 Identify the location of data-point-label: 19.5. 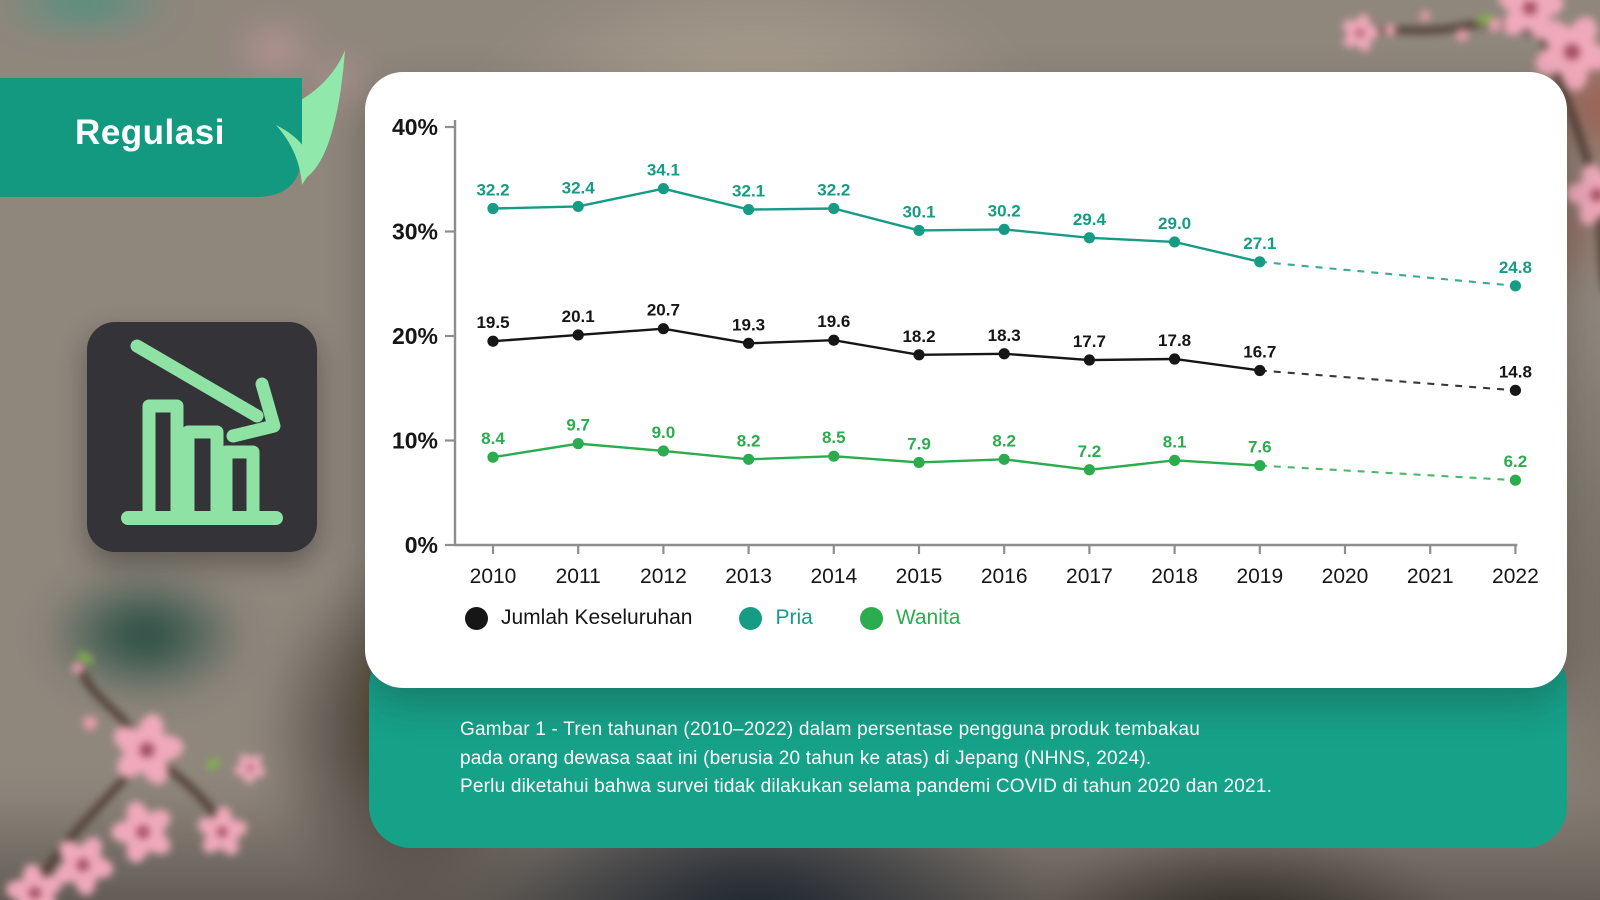
(492, 322).